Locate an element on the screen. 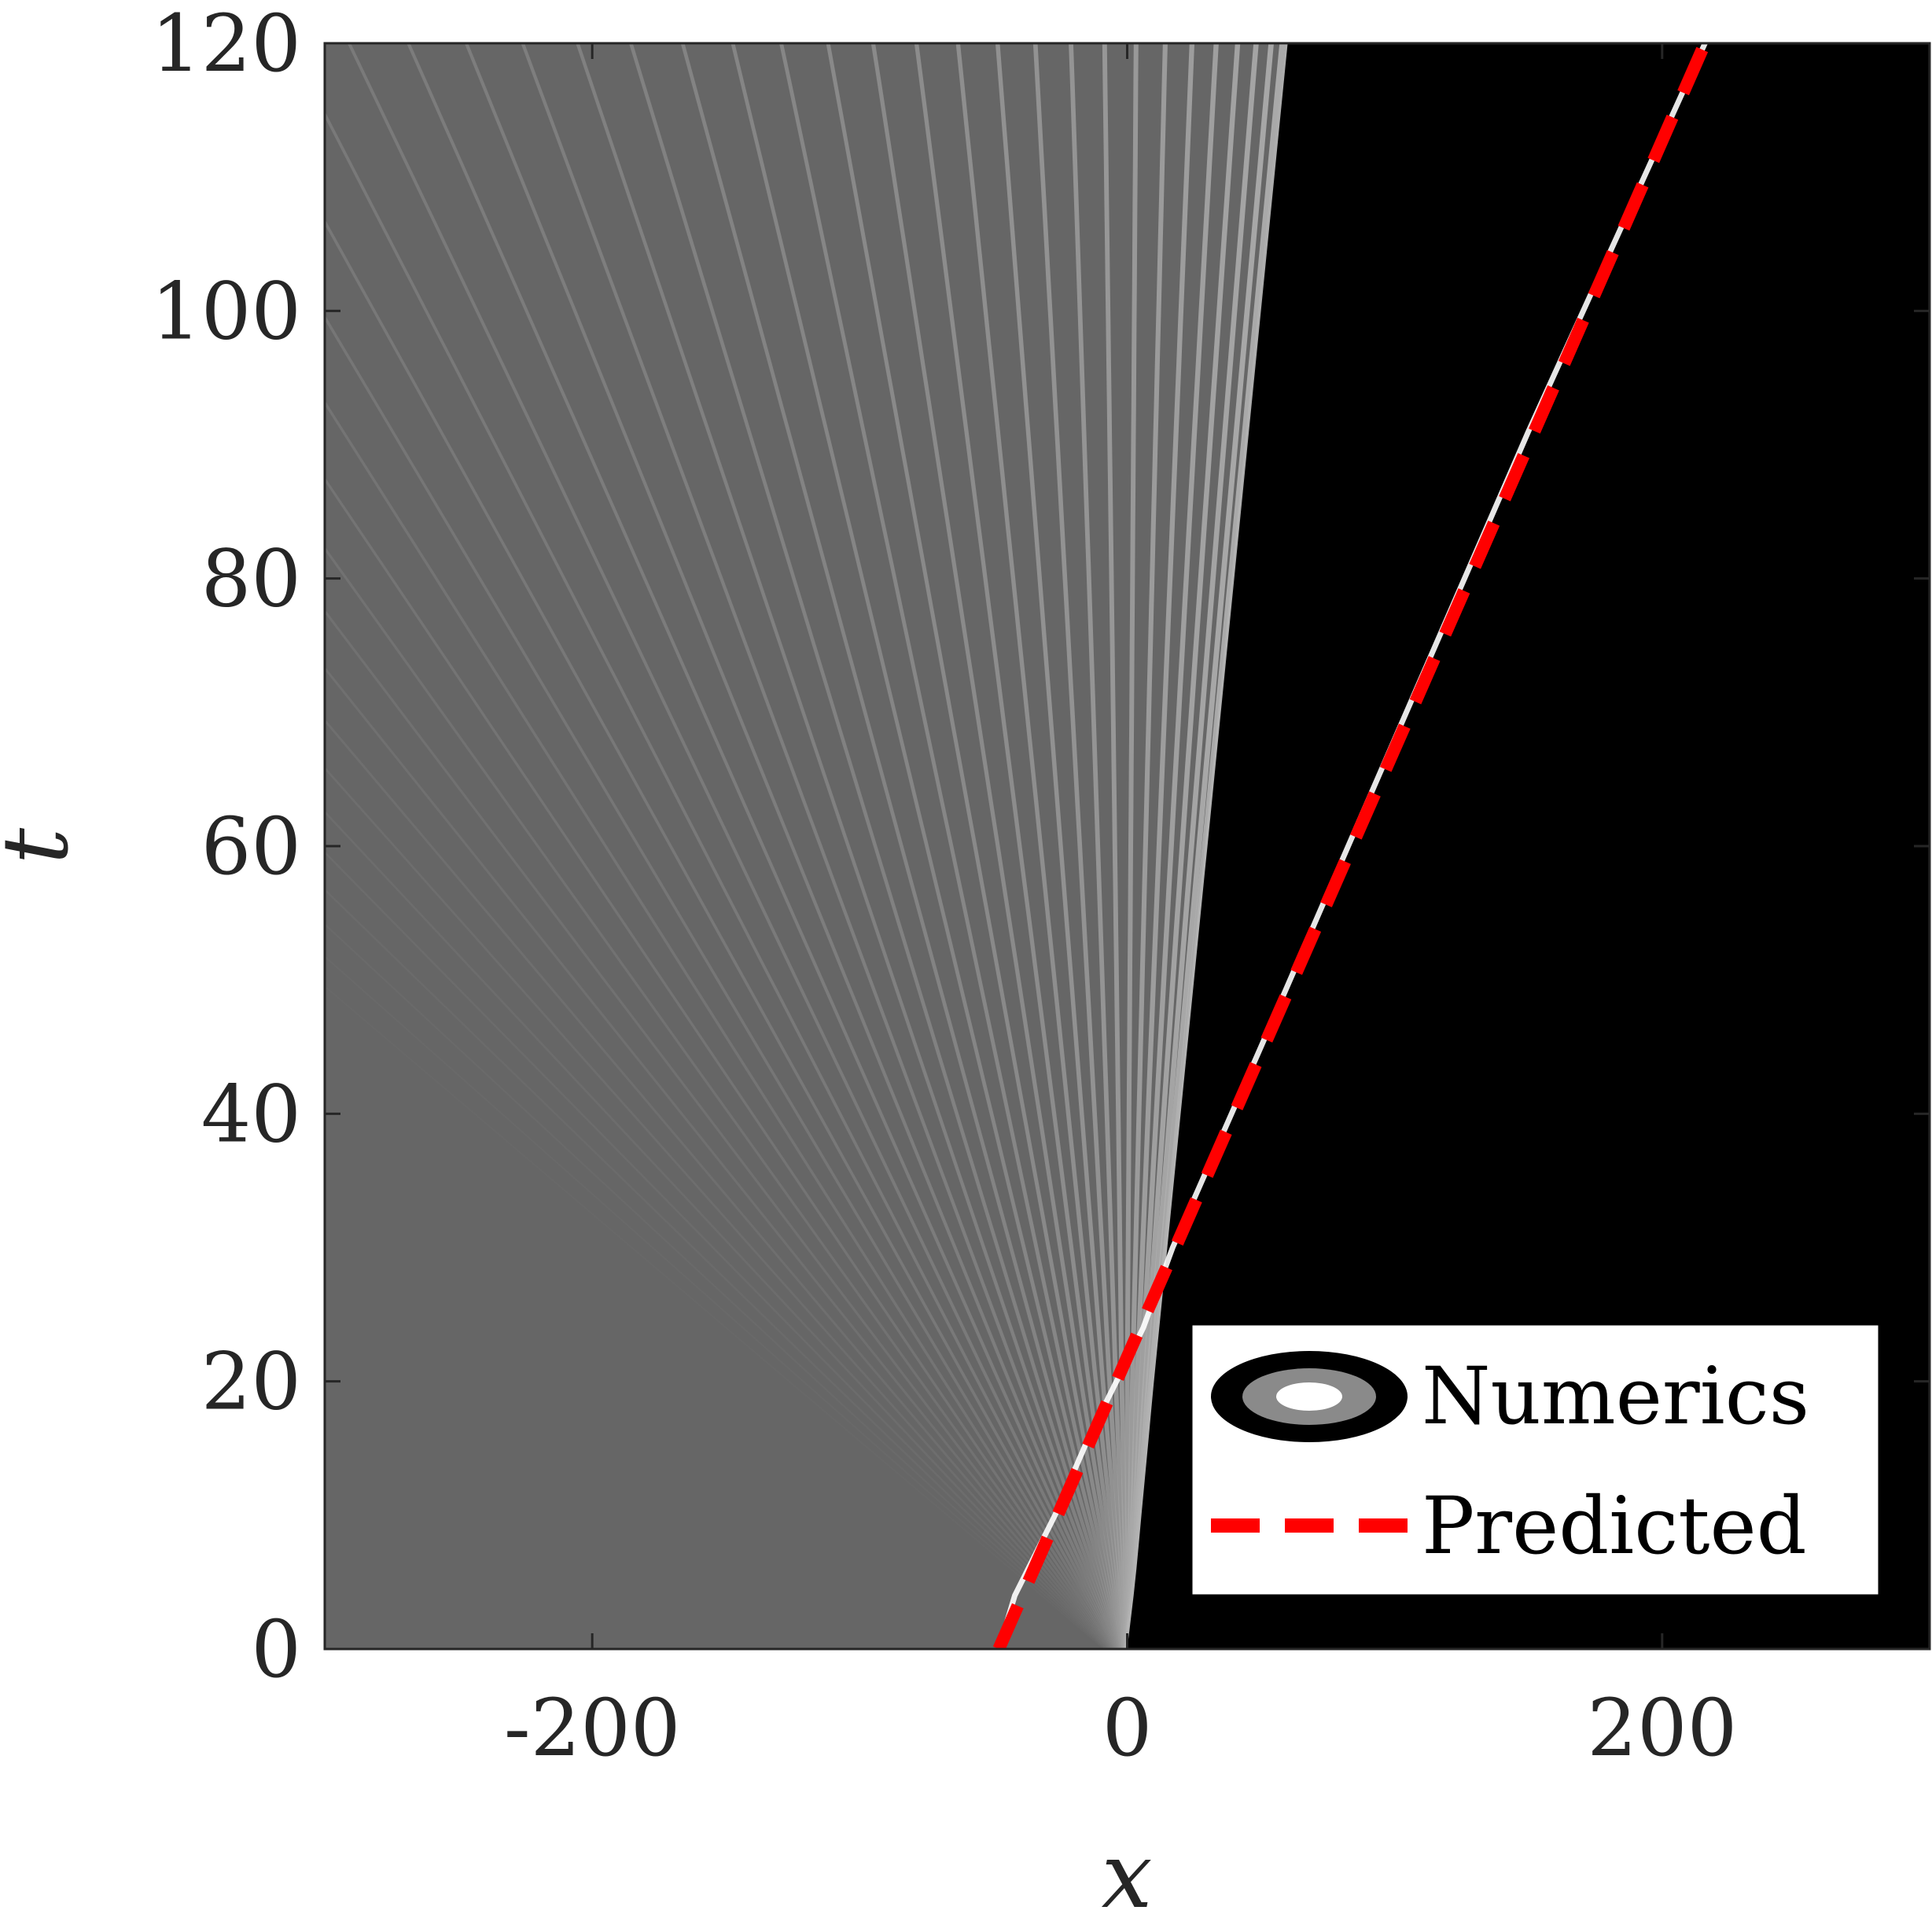 This screenshot has height=1914, width=1932. x-axis-label: x is located at coordinates (1127, 1869).